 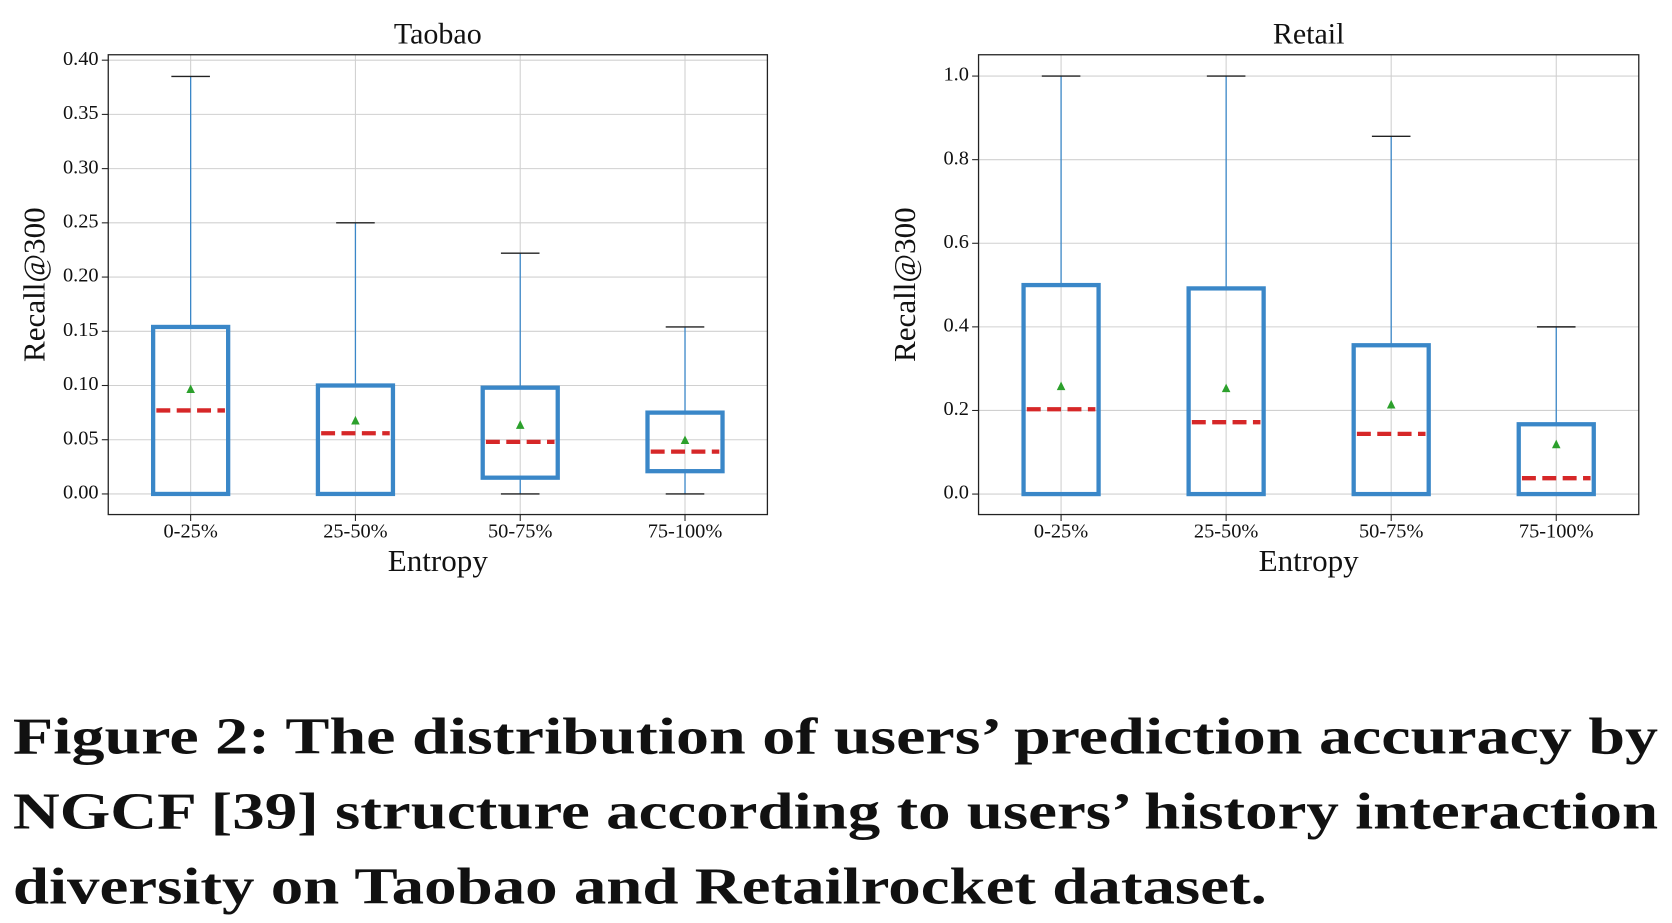 What do you see at coordinates (81, 113) in the screenshot?
I see `y-tick-label: 0.35` at bounding box center [81, 113].